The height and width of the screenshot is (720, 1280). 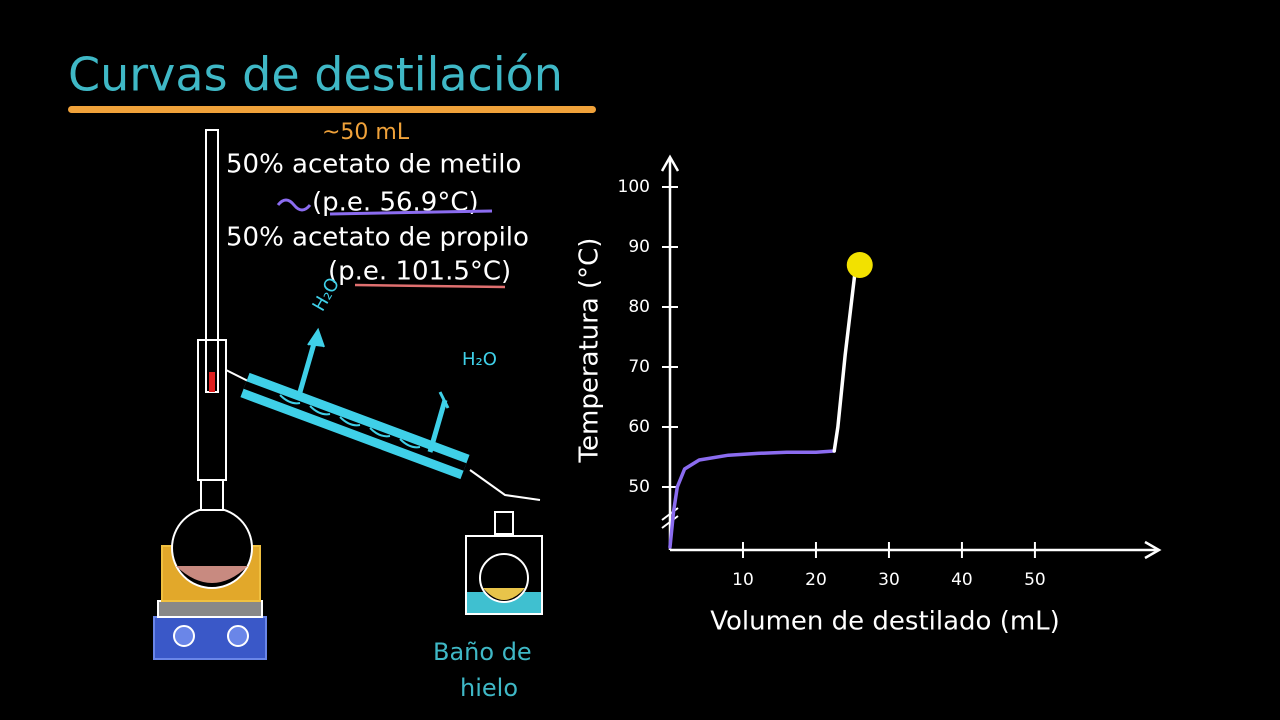 I want to click on x-axis-label: Volumen de destilado (mL), so click(x=885, y=622).